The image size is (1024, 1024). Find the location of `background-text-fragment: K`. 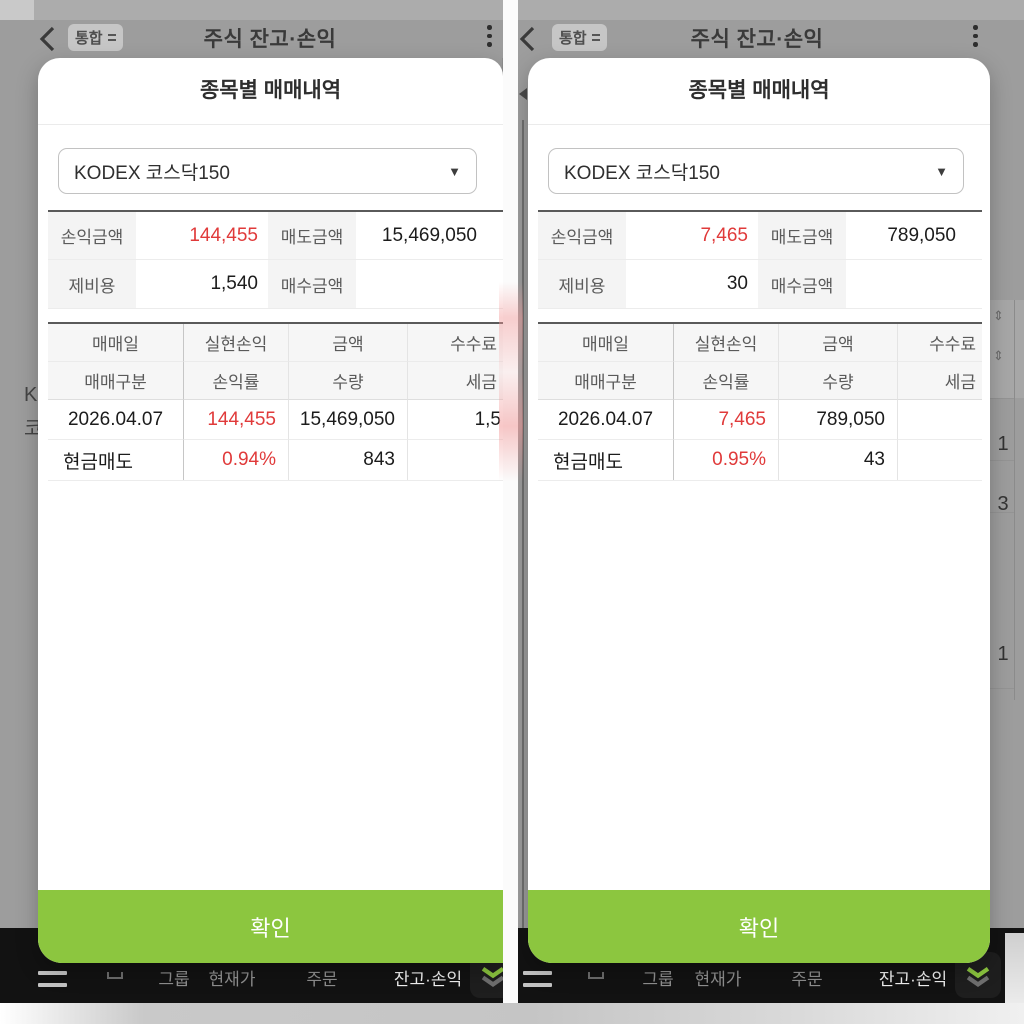

background-text-fragment: K is located at coordinates (31, 395).